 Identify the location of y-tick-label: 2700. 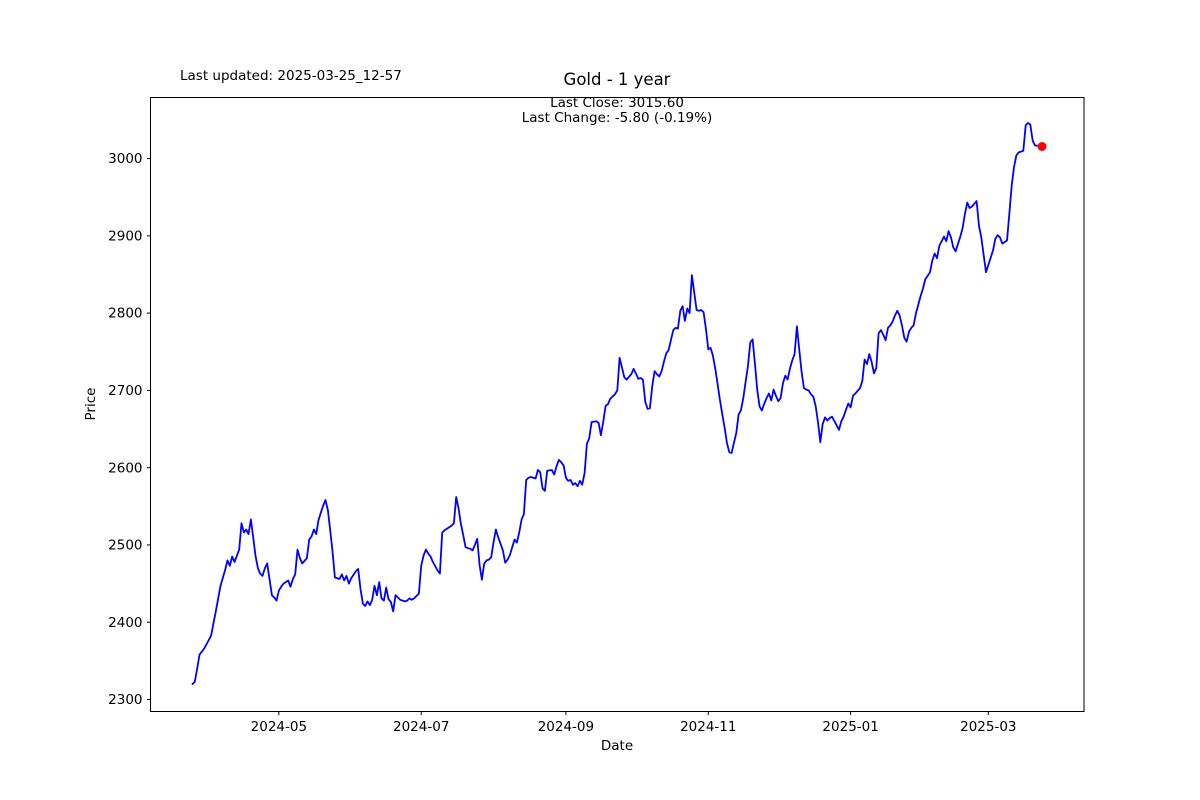
(125, 391).